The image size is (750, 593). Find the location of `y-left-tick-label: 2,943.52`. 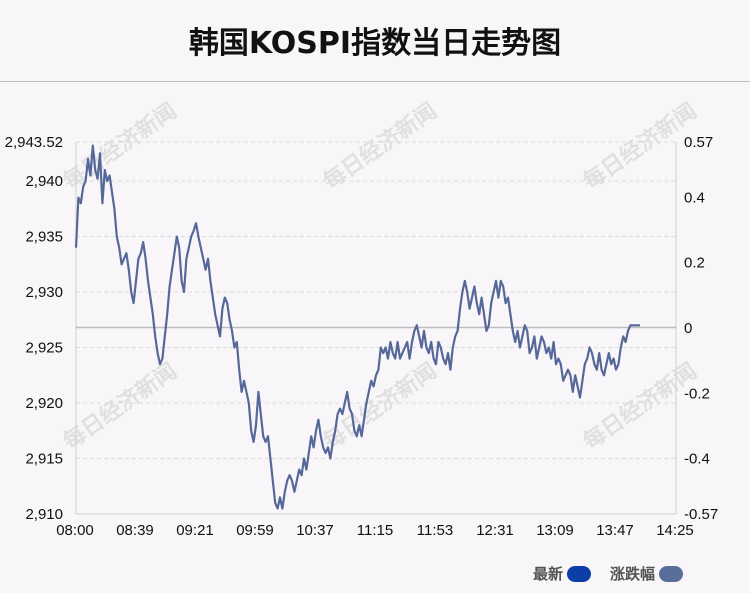

y-left-tick-label: 2,943.52 is located at coordinates (34, 142).